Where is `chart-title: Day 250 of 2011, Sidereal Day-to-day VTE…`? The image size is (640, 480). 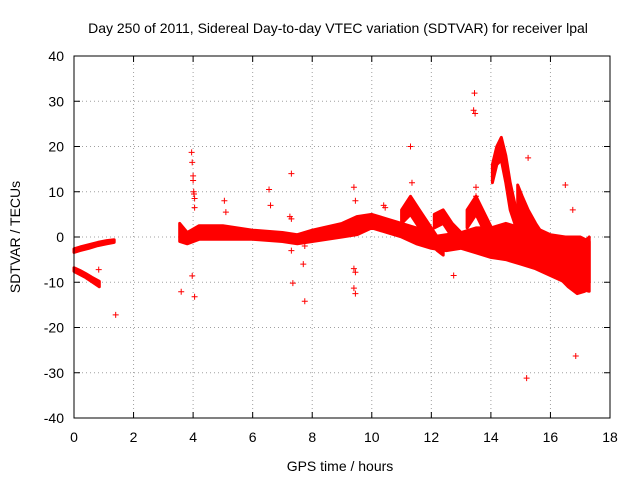
chart-title: Day 250 of 2011, Sidereal Day-to-day VTE… is located at coordinates (338, 28).